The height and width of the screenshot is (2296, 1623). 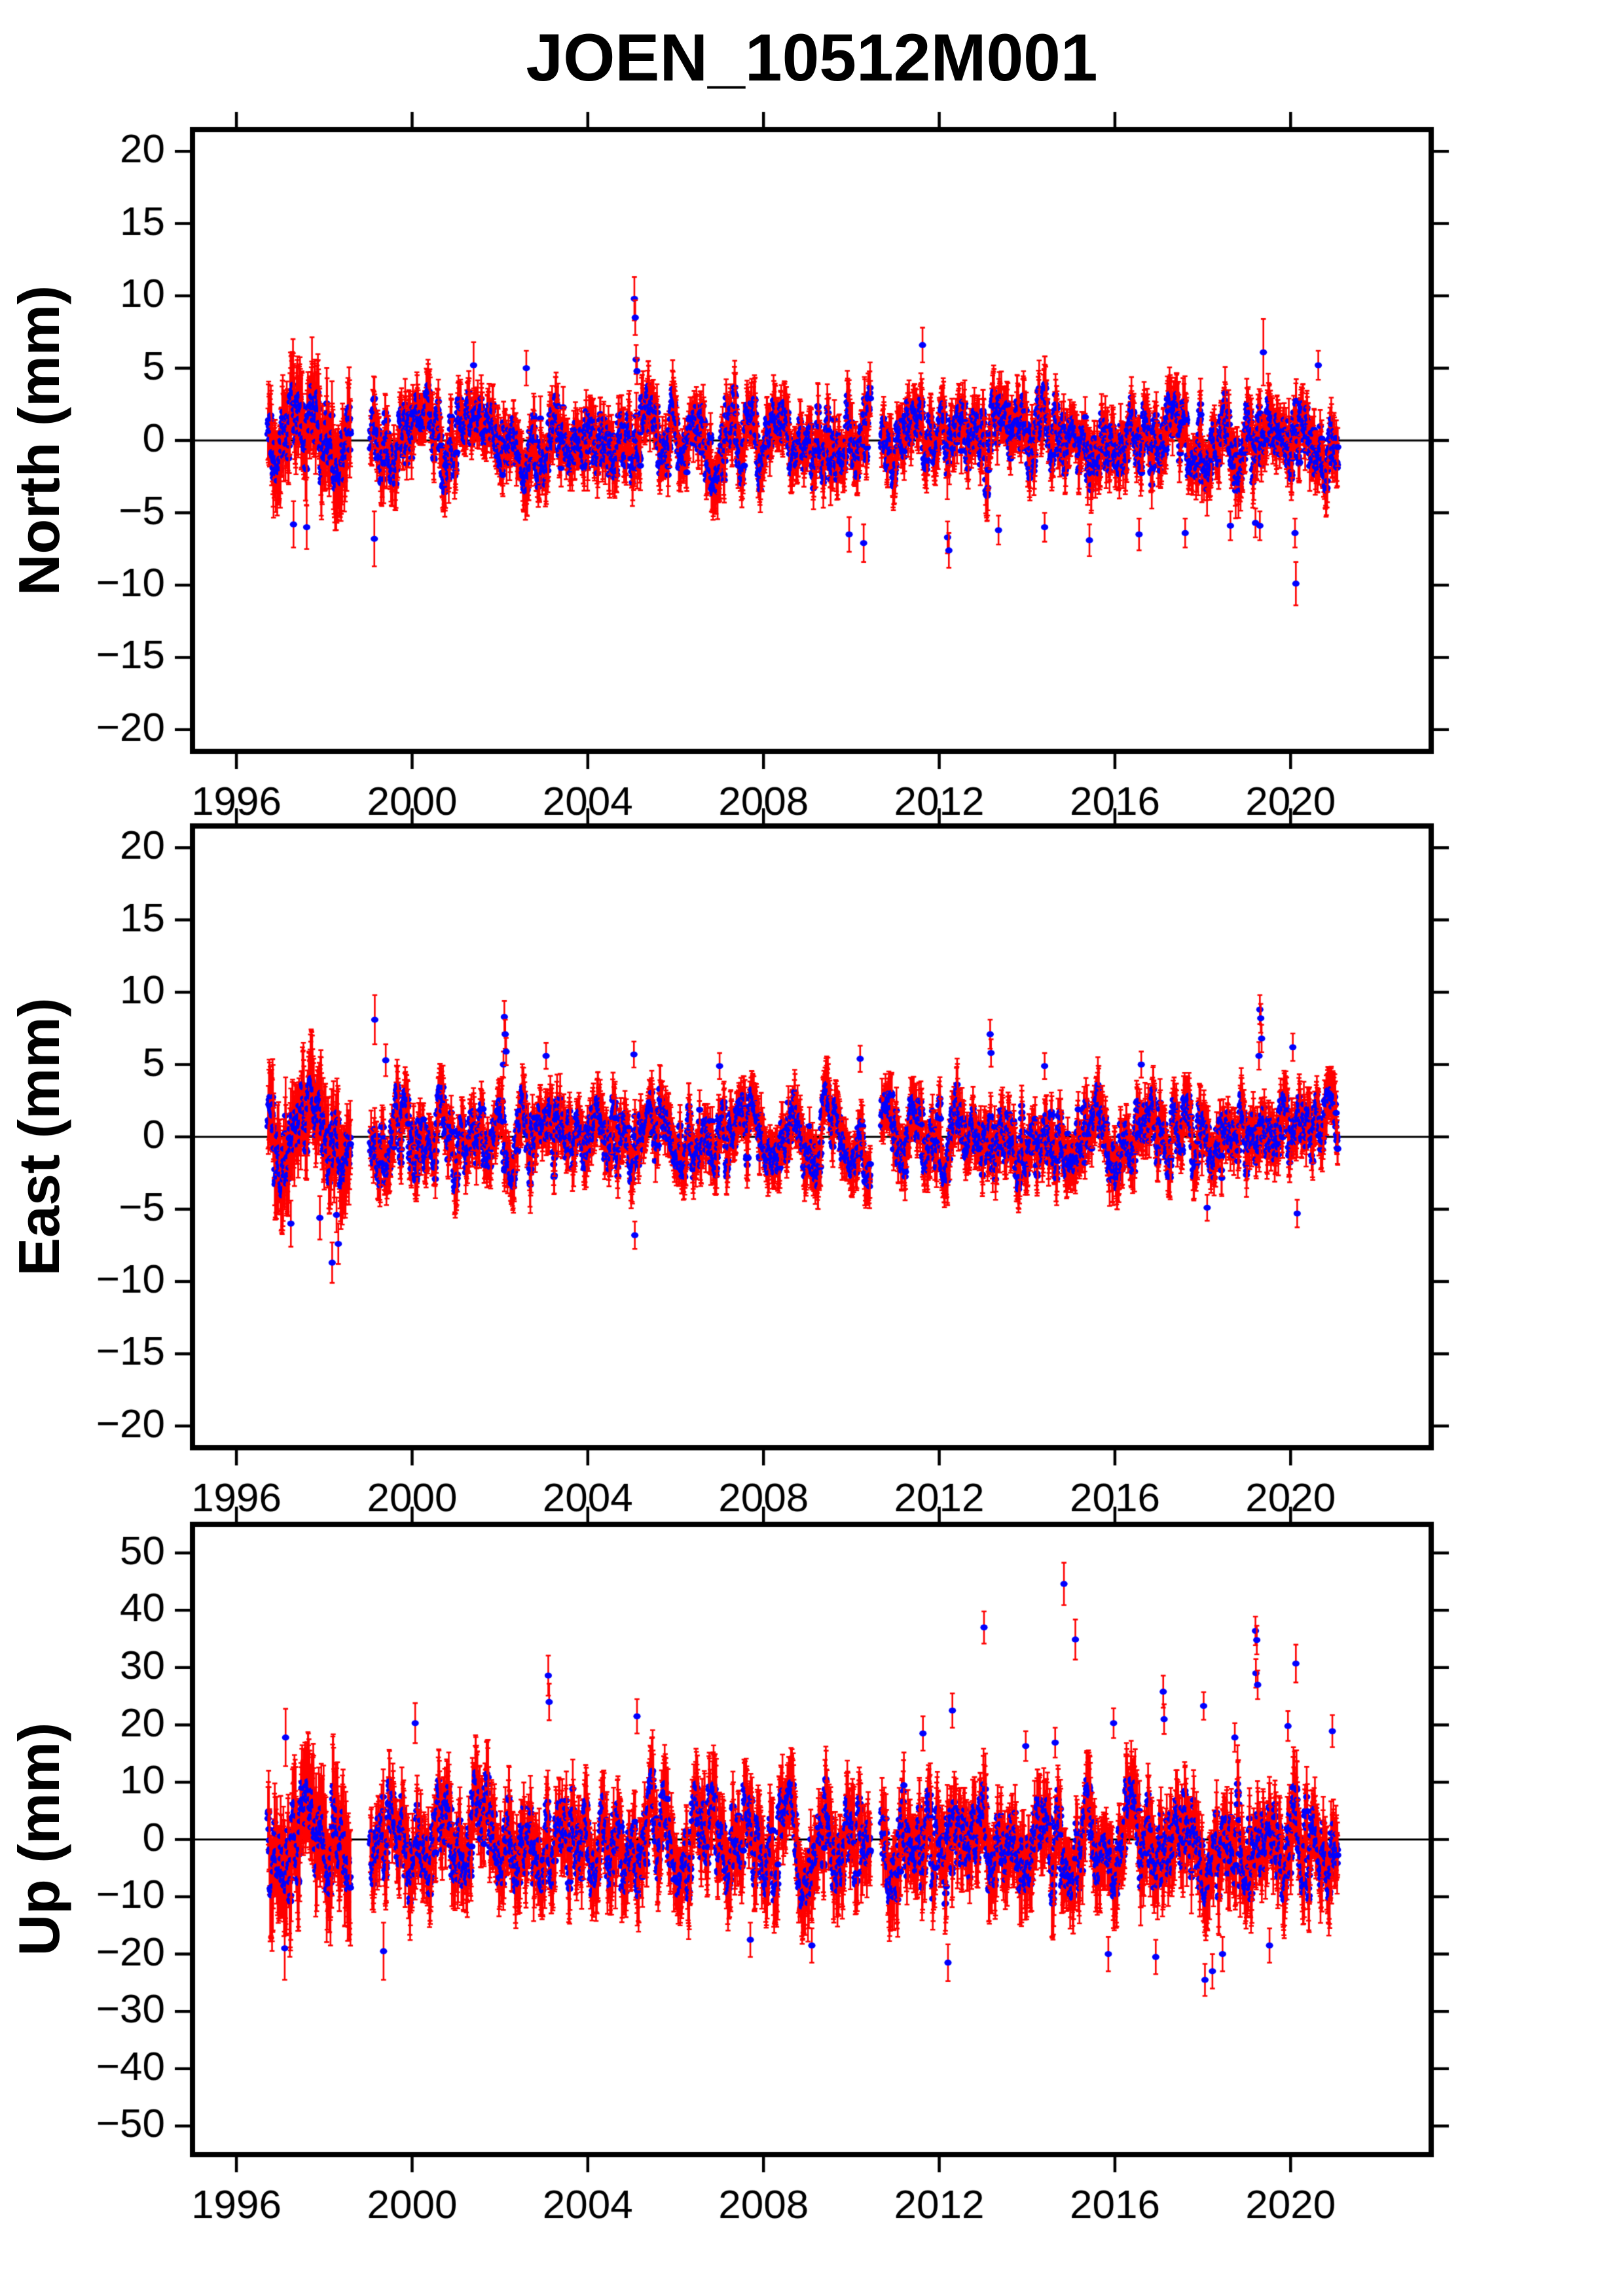 I want to click on east-axis-title: East (mm), so click(x=39, y=1136).